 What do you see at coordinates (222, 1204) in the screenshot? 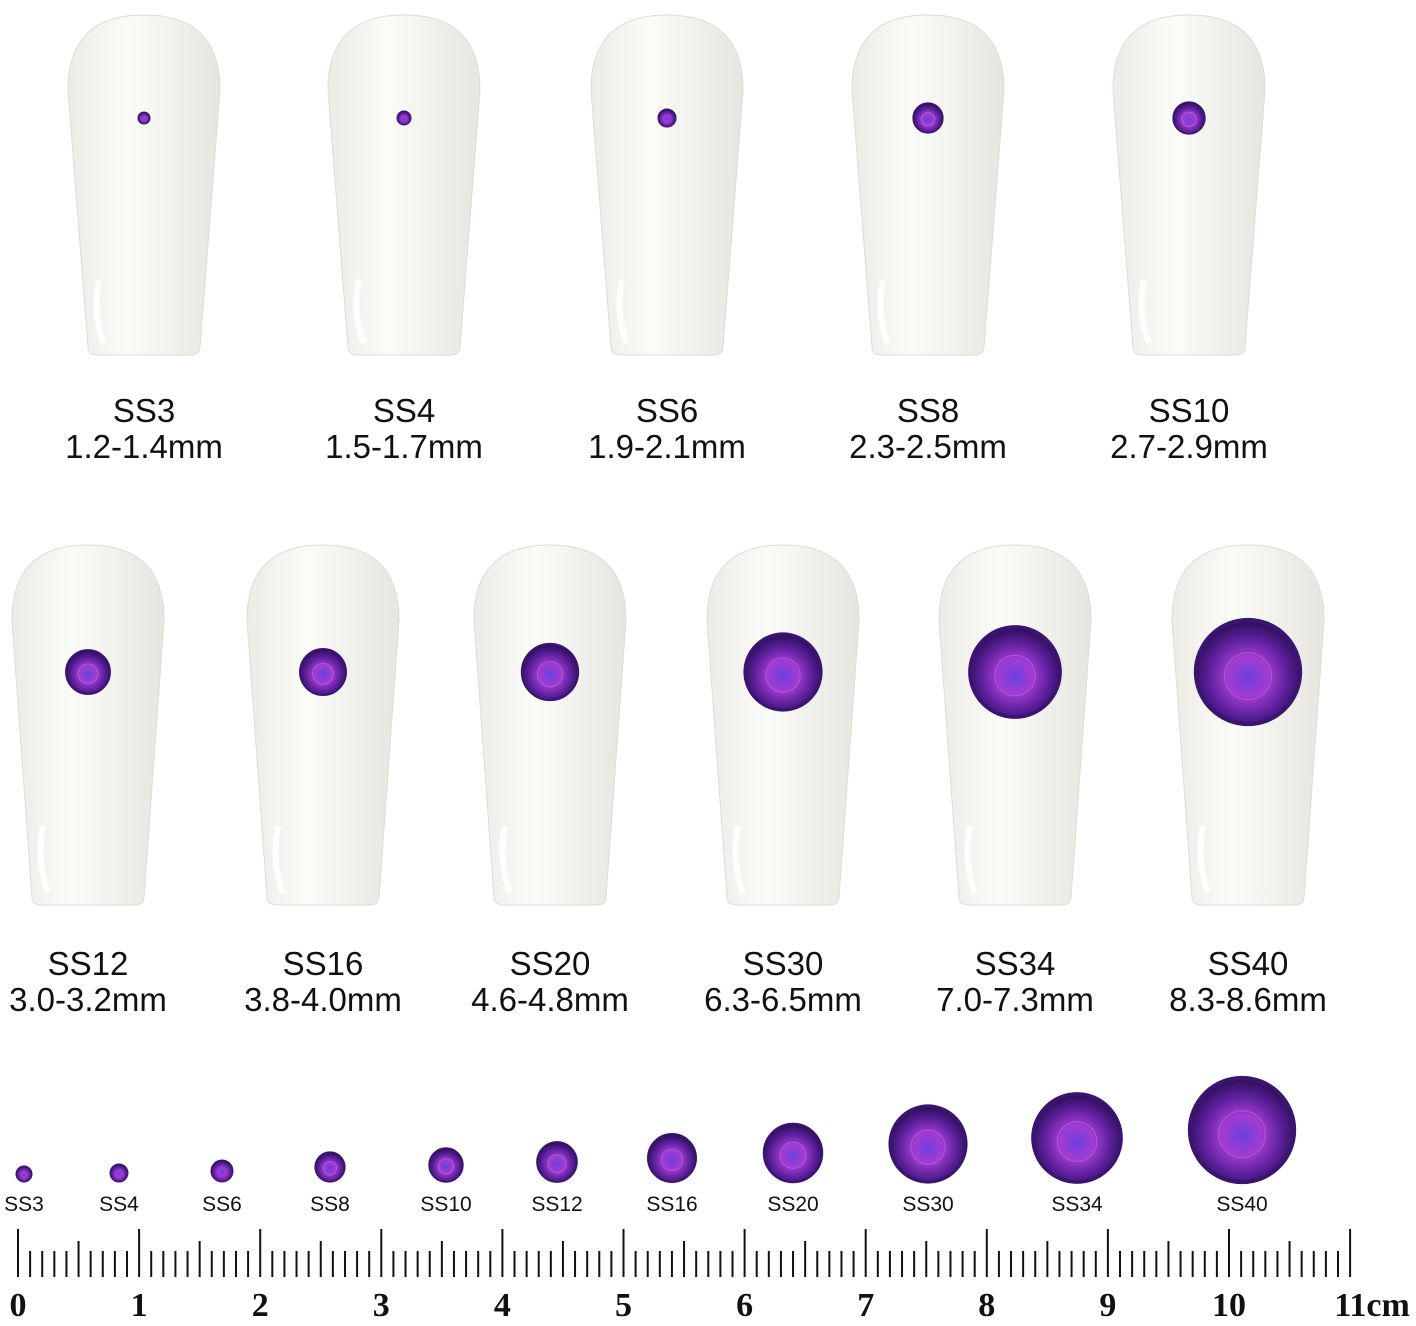
I see `gem-label: SS6` at bounding box center [222, 1204].